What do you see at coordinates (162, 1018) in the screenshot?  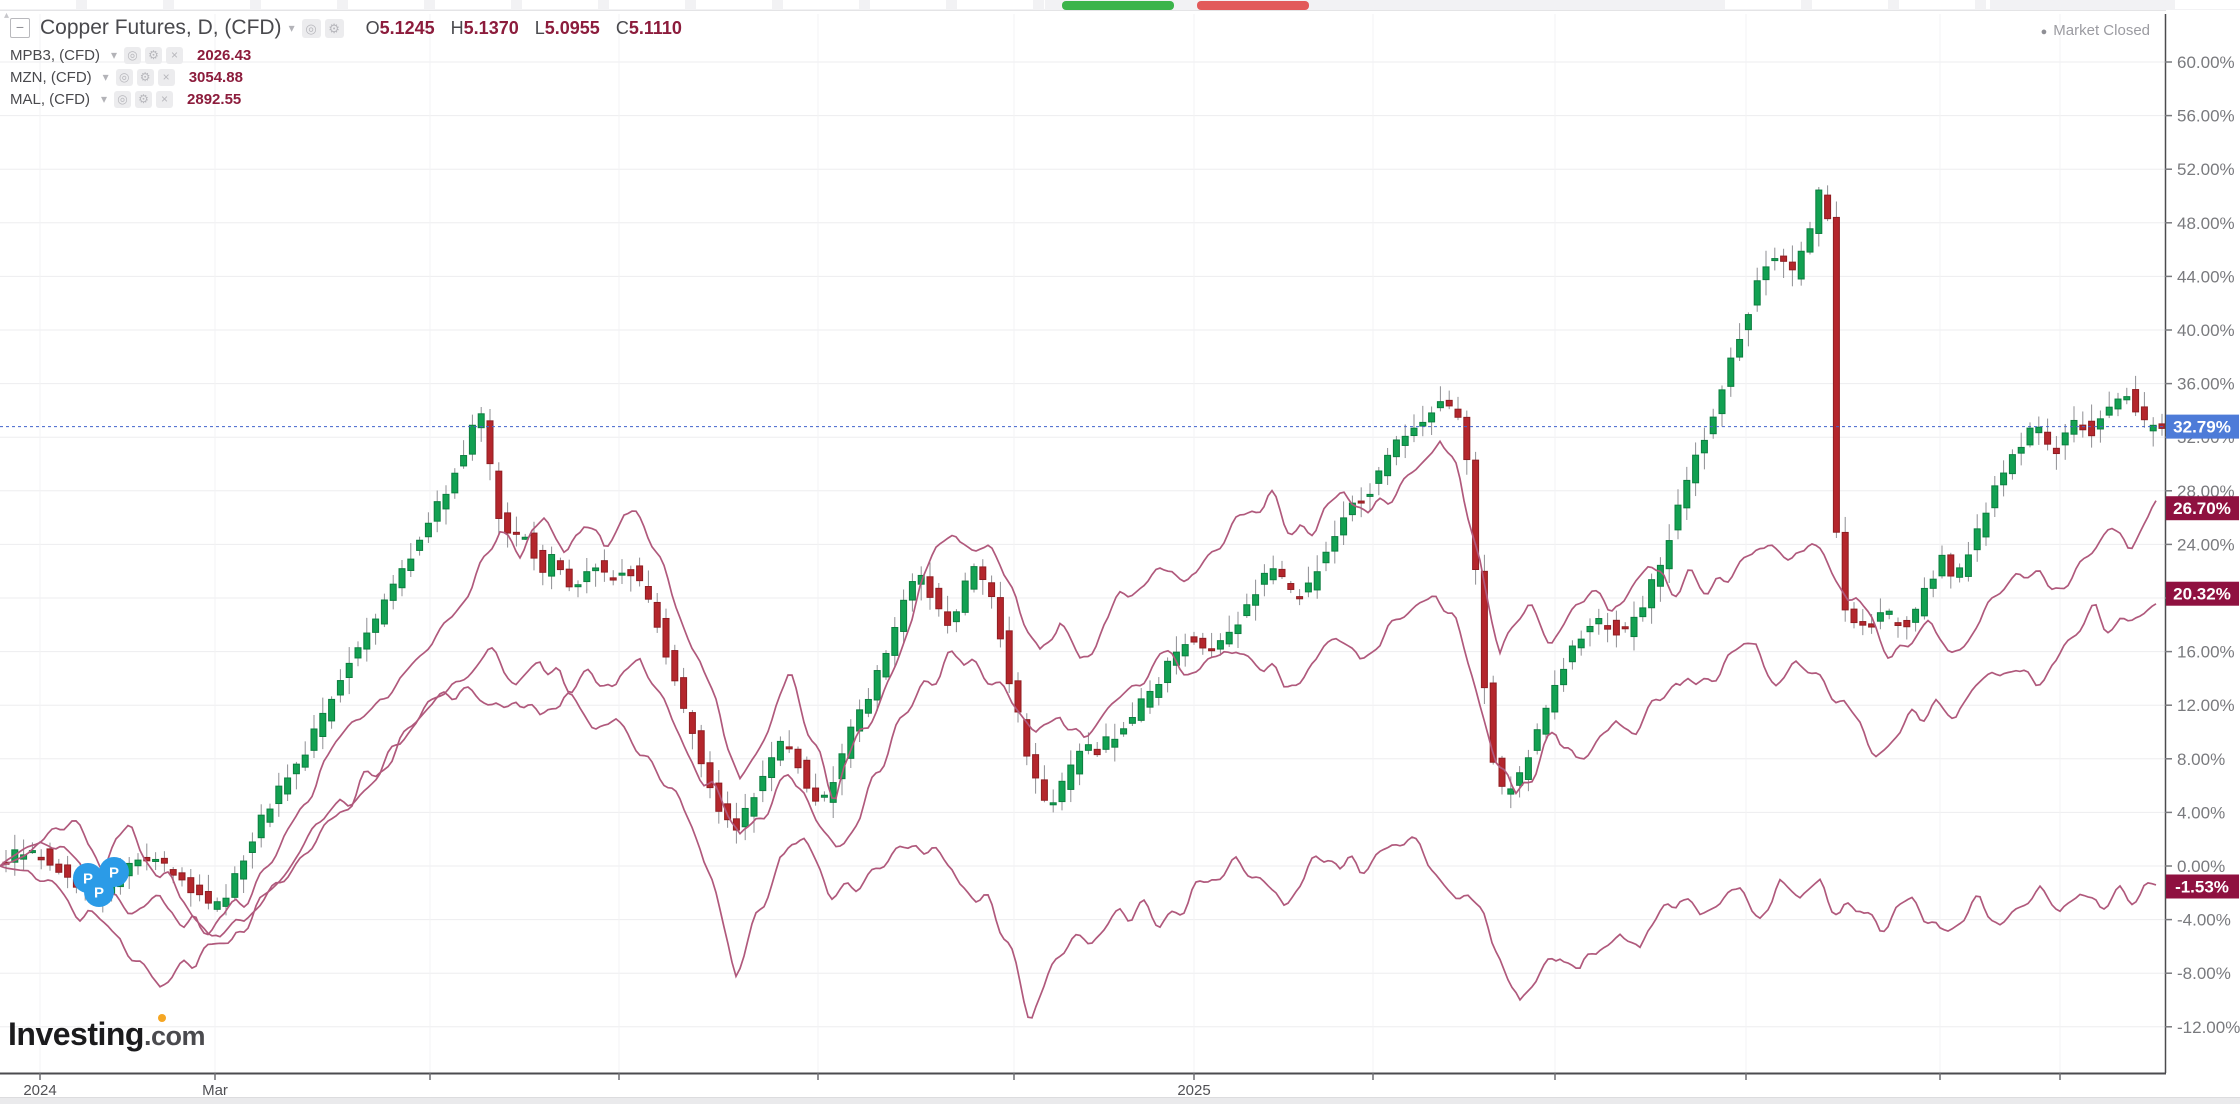 I see `logo-orange-dot` at bounding box center [162, 1018].